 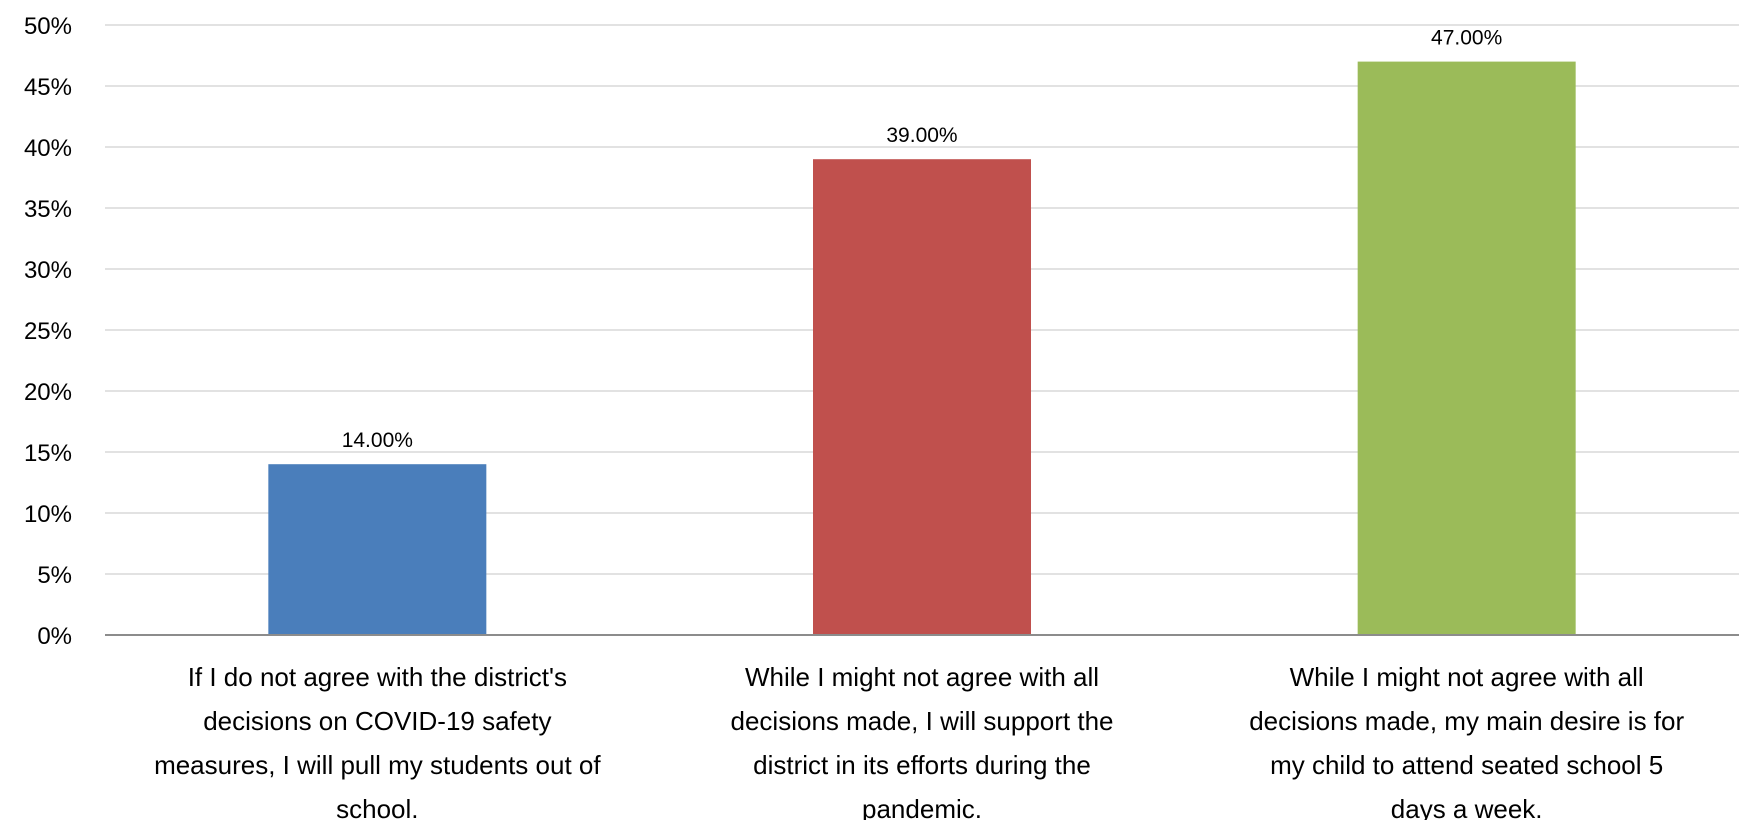 I want to click on x-category-label-line: pandemic., so click(x=922, y=807).